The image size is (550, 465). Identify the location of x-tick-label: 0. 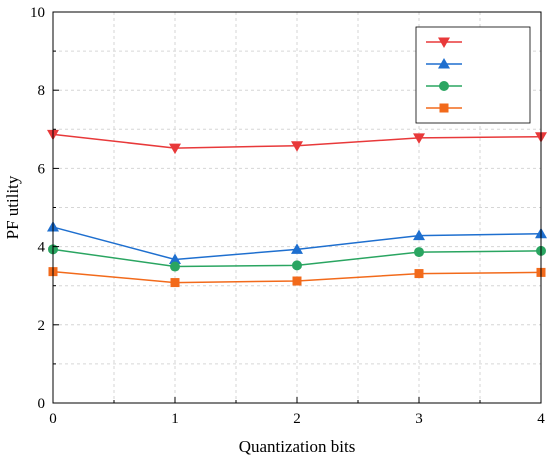
(53, 419).